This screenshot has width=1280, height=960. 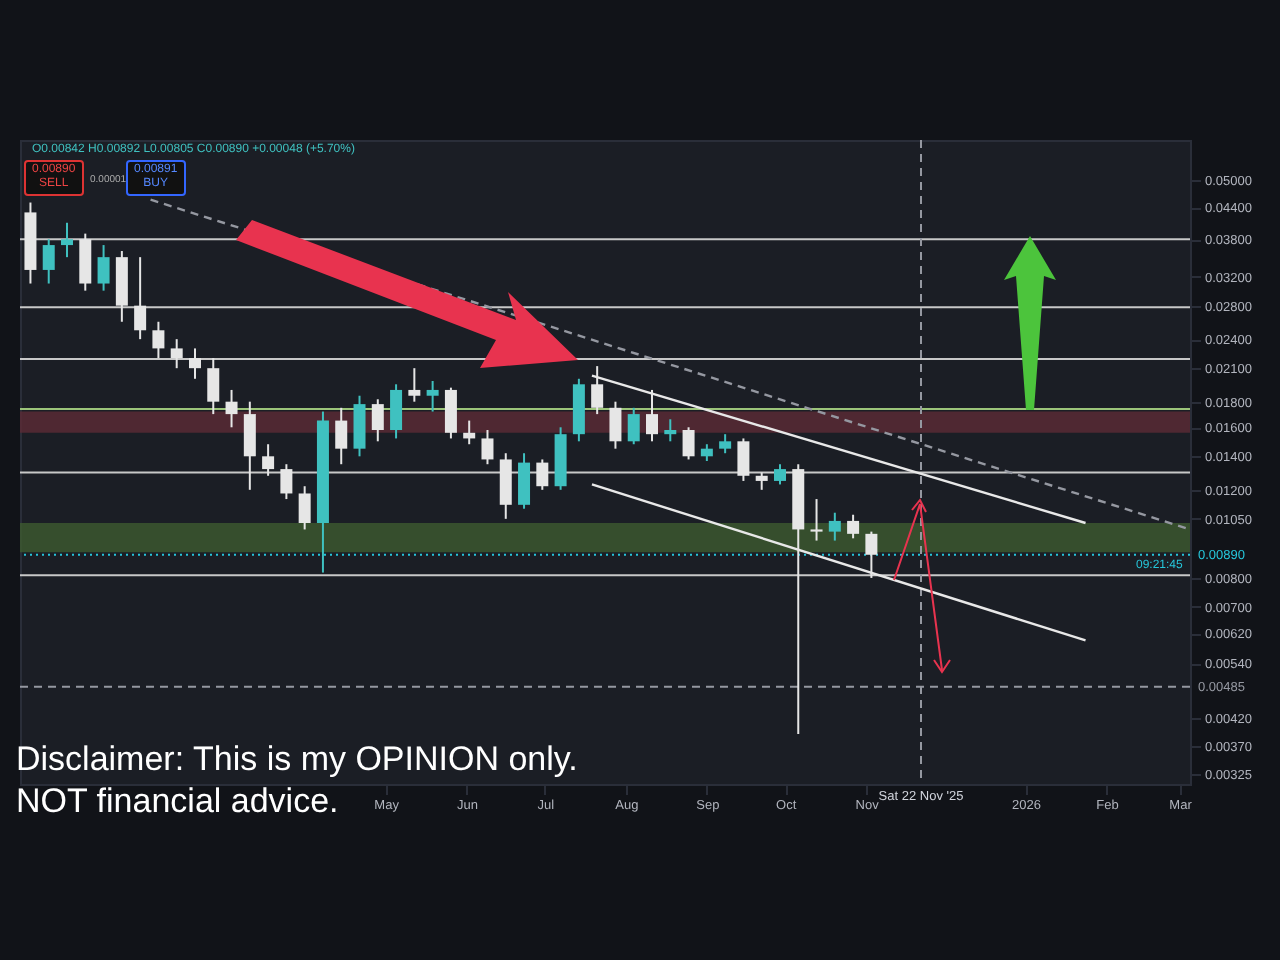 What do you see at coordinates (297, 760) in the screenshot?
I see `annotation: Disclaimer: This is my OPINION only.` at bounding box center [297, 760].